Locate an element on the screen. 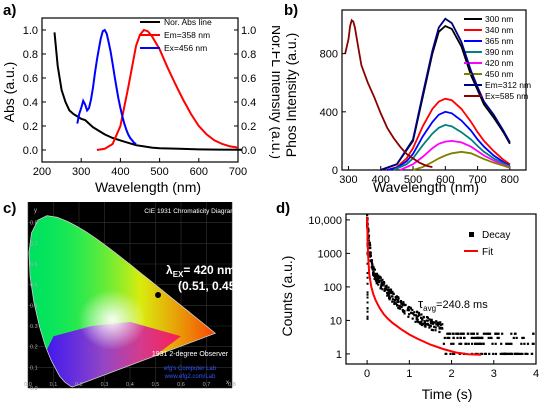 This screenshot has width=550, height=409. decay-points is located at coordinates (450, 285).